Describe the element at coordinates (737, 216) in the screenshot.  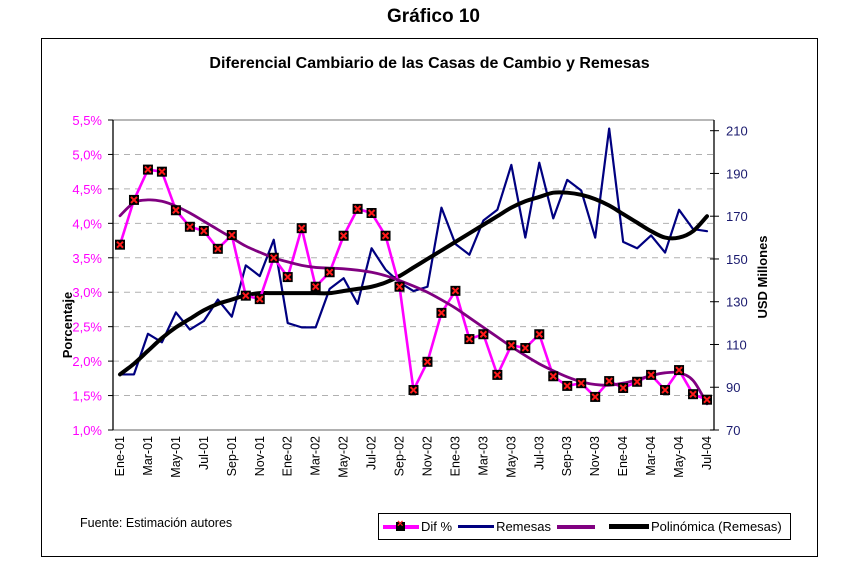
I see `right-tick-label: 170` at that location.